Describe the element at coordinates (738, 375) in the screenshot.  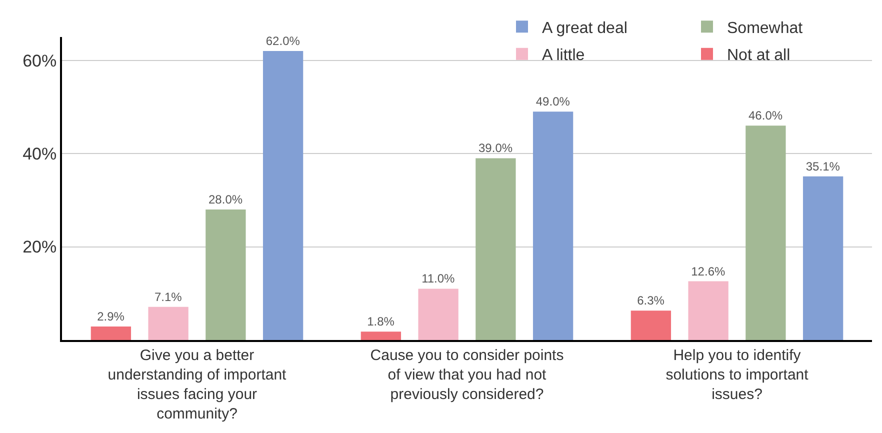
I see `x-tick-label: Help you to identify solutions to important issues?` at that location.